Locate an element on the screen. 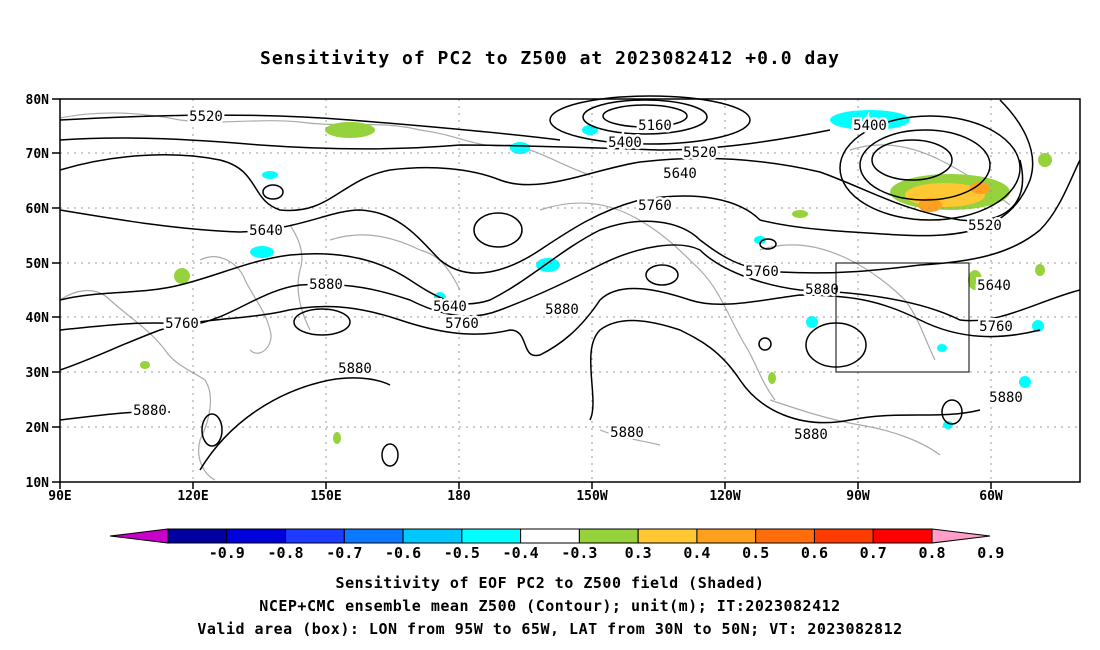 This screenshot has height=650, width=1100. colorbar-label: 0.7 is located at coordinates (873, 553).